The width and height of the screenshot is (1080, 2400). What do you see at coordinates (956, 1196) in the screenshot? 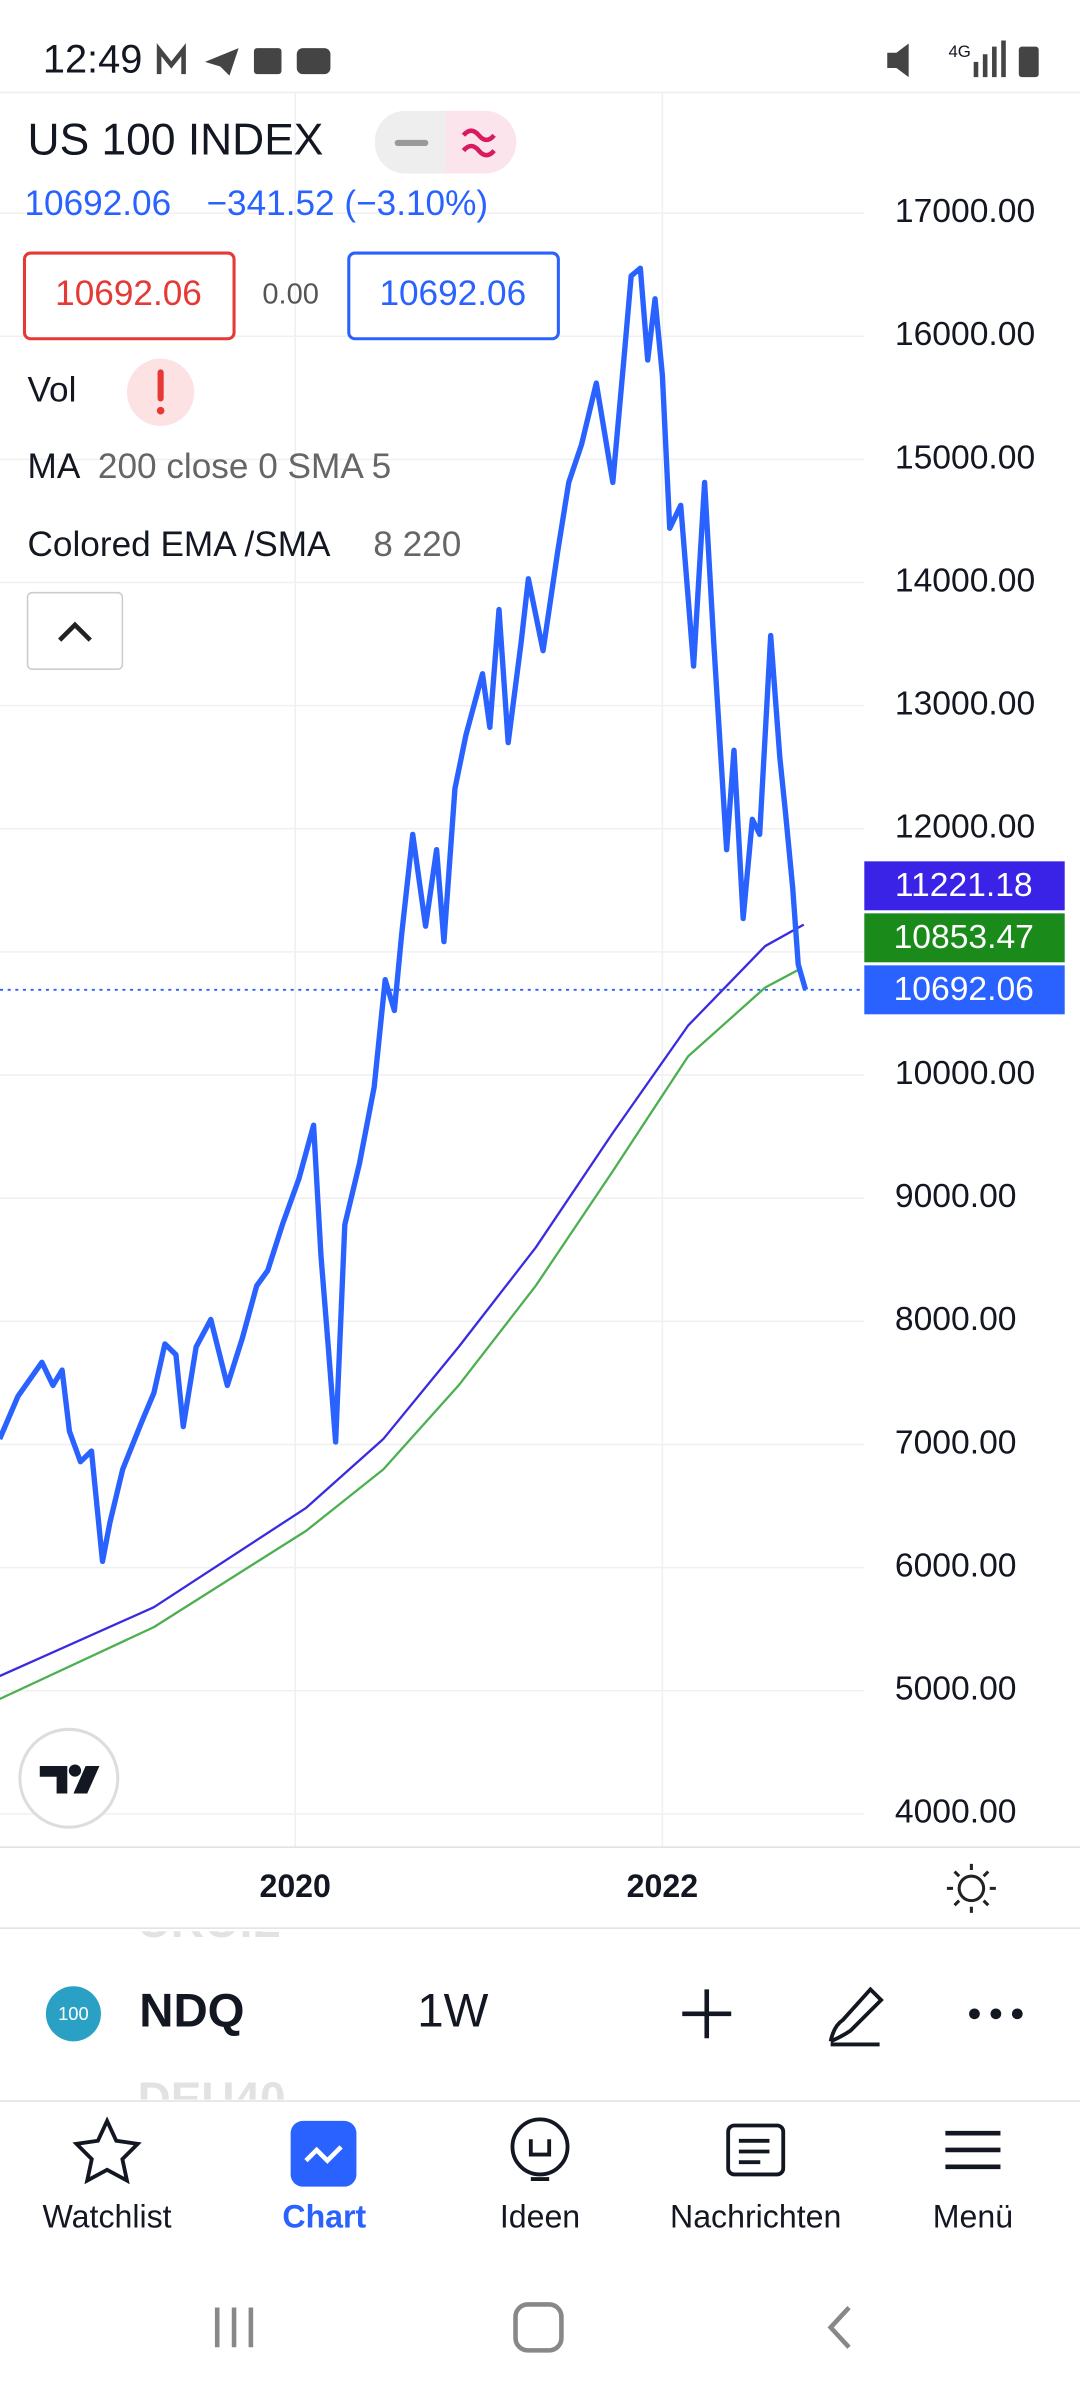
I see `y-tick-label: 9000.00` at bounding box center [956, 1196].